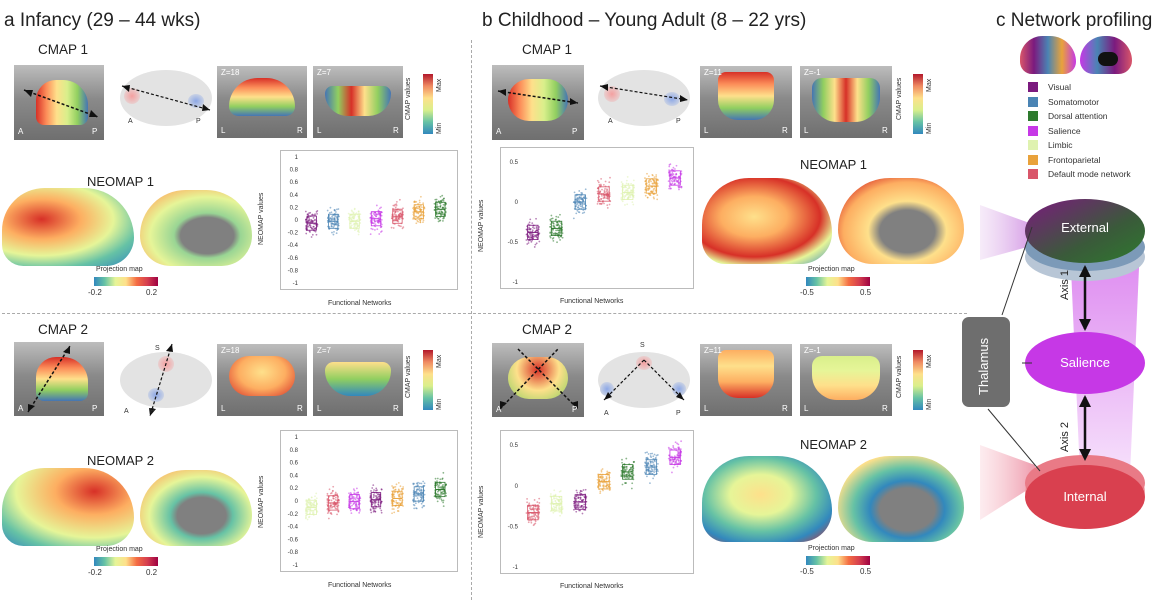  I want to click on y-tick-label: 1, so click(297, 438).